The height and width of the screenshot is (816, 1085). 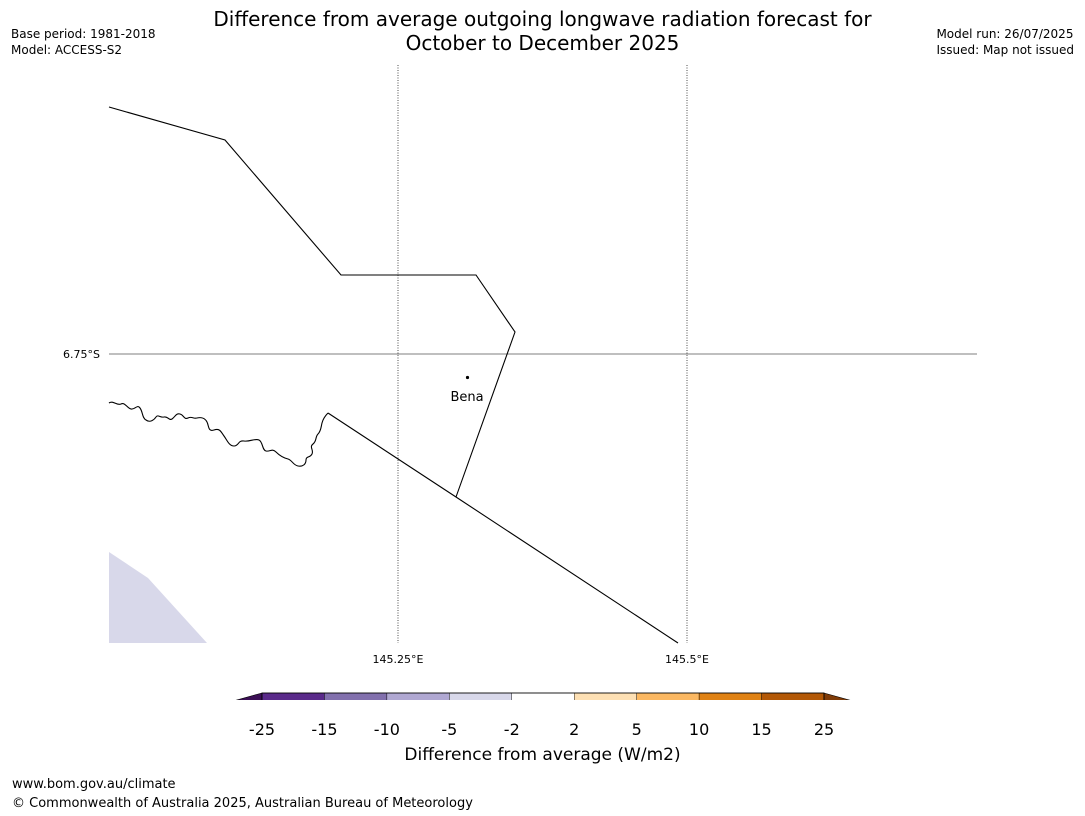 I want to click on title-line-2: October to December 2025, so click(x=542, y=43).